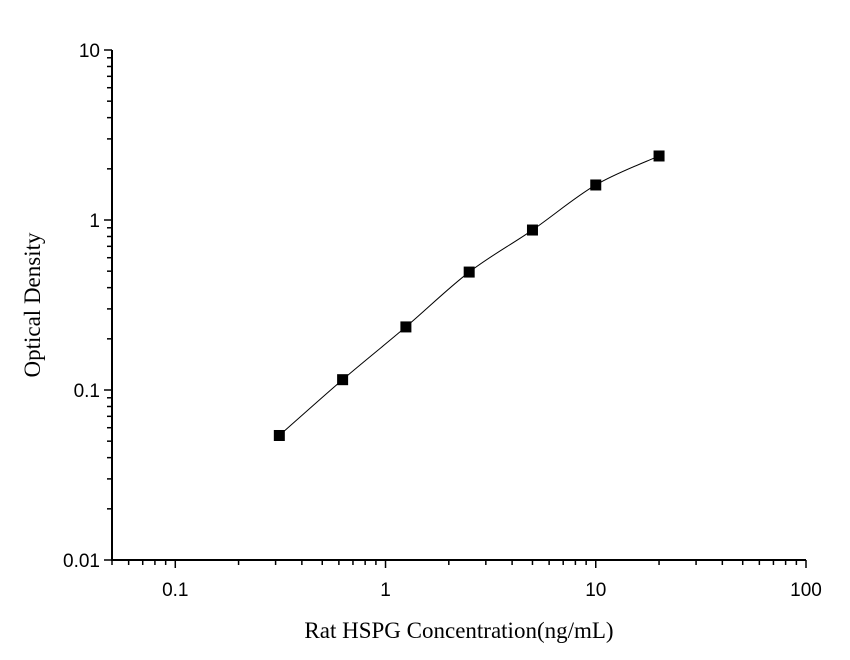 Image resolution: width=850 pixels, height=660 pixels. I want to click on y-axis-label: Optical Density, so click(32, 304).